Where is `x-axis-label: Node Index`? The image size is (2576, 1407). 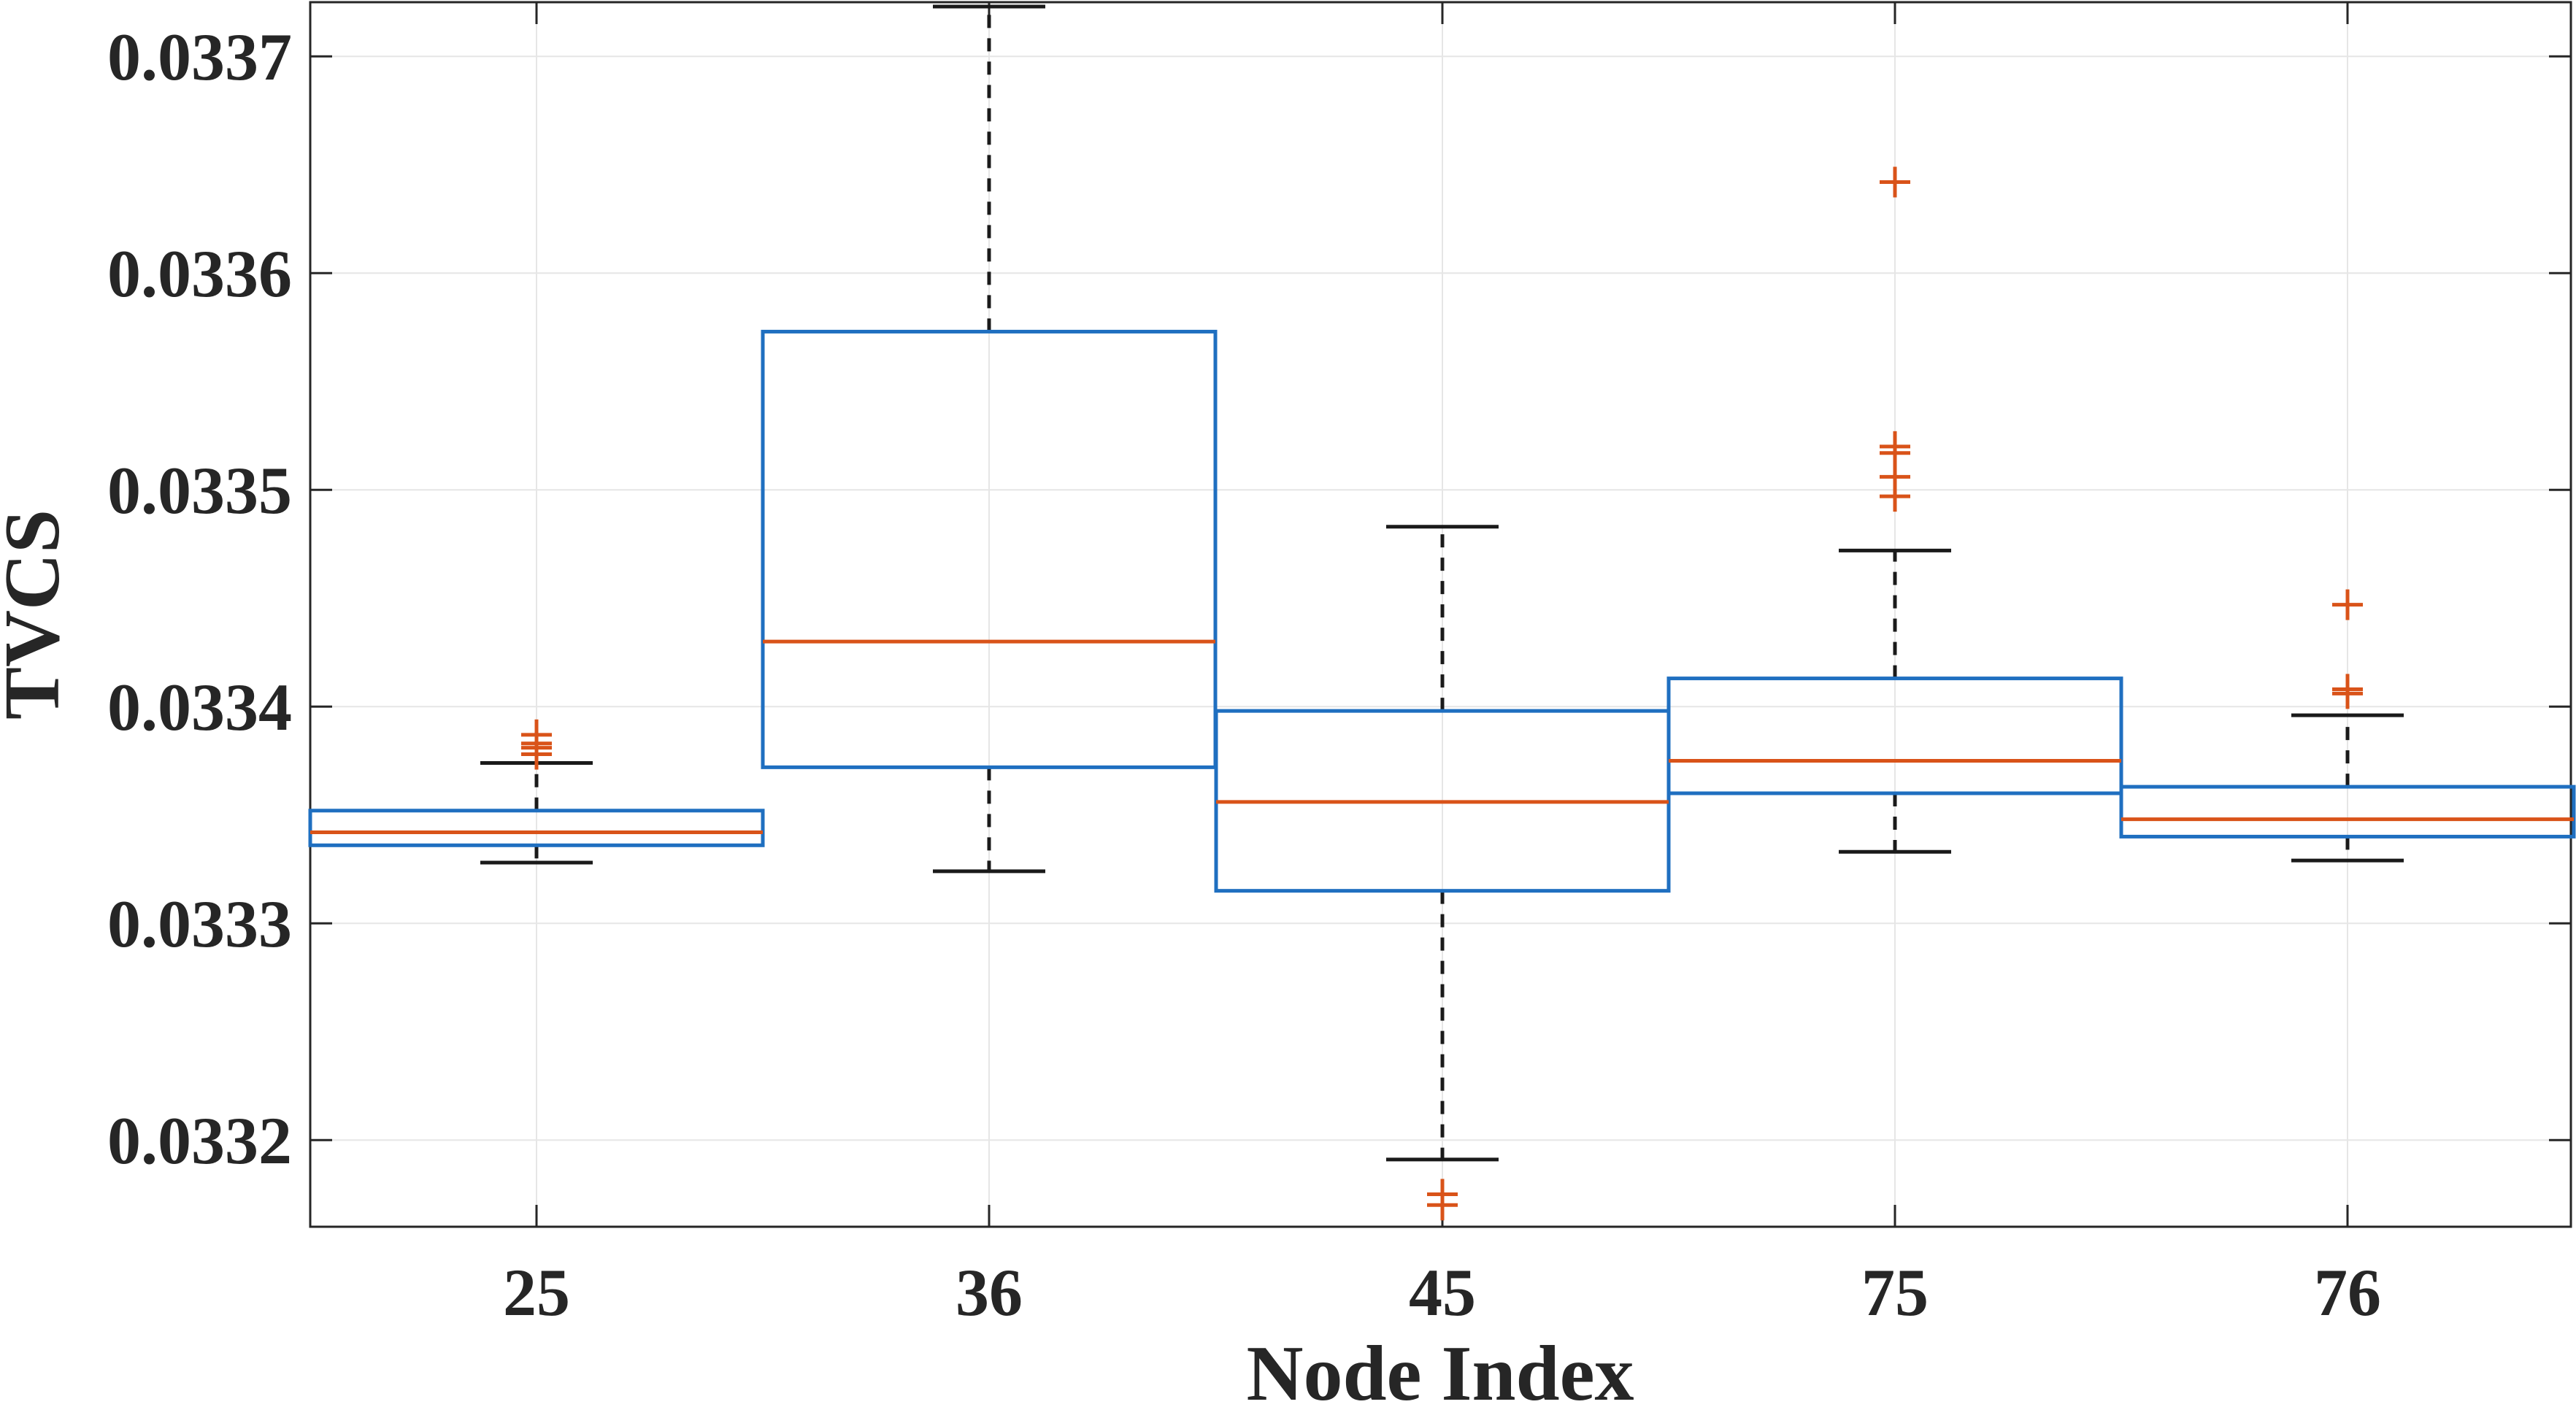 x-axis-label: Node Index is located at coordinates (1440, 1368).